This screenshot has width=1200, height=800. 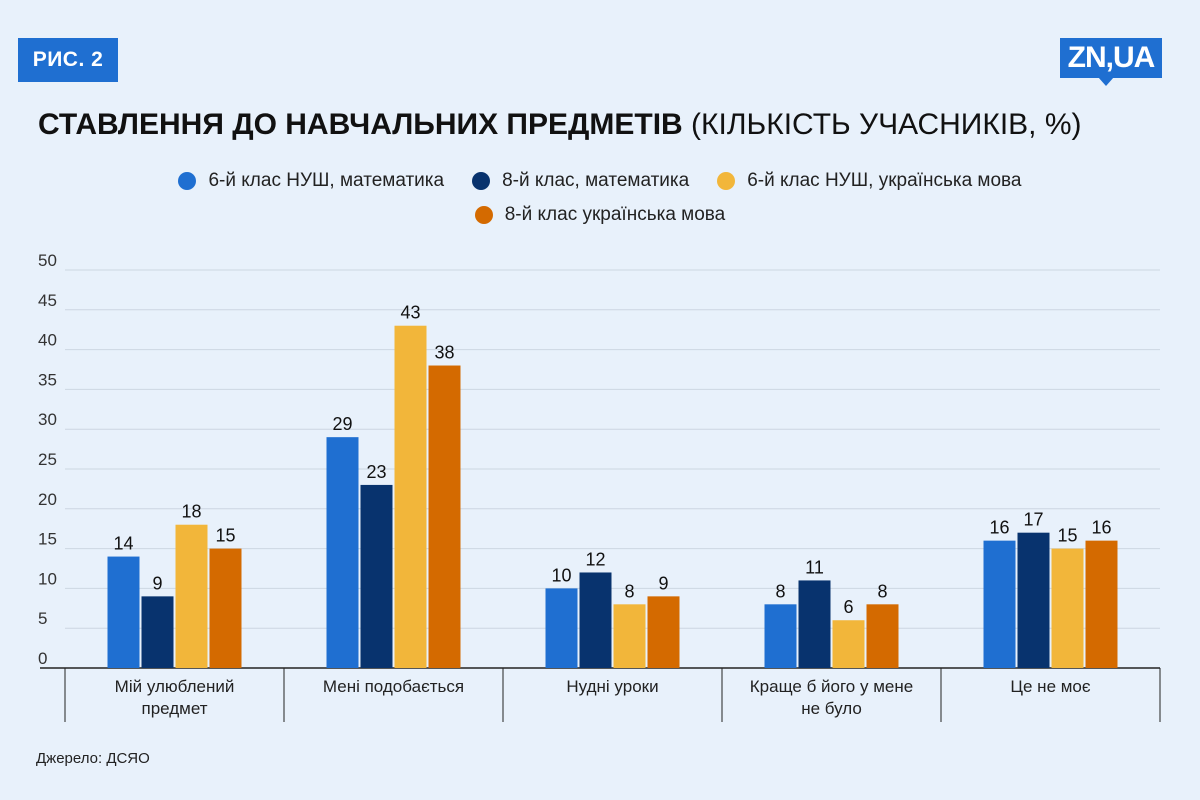 I want to click on y-tick-label: 50, so click(x=47, y=260).